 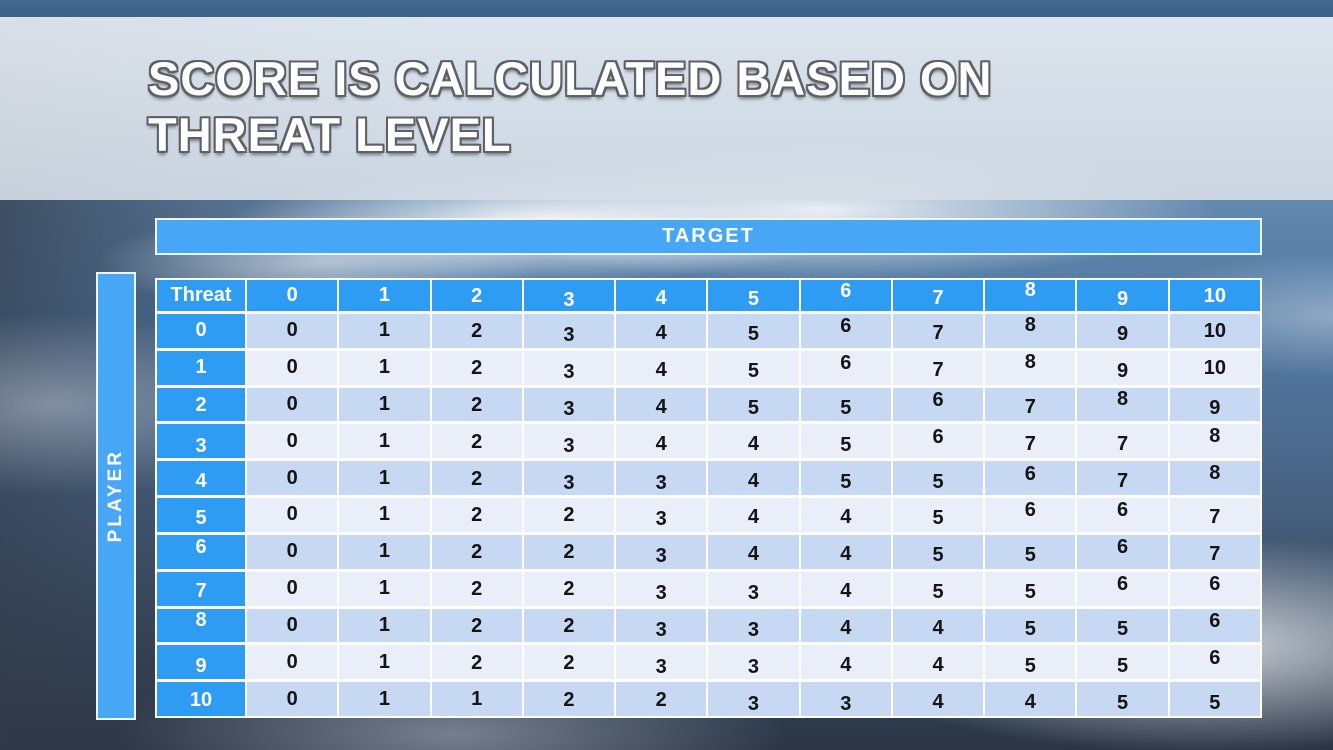 What do you see at coordinates (201, 515) in the screenshot?
I see `row-header-5: 5` at bounding box center [201, 515].